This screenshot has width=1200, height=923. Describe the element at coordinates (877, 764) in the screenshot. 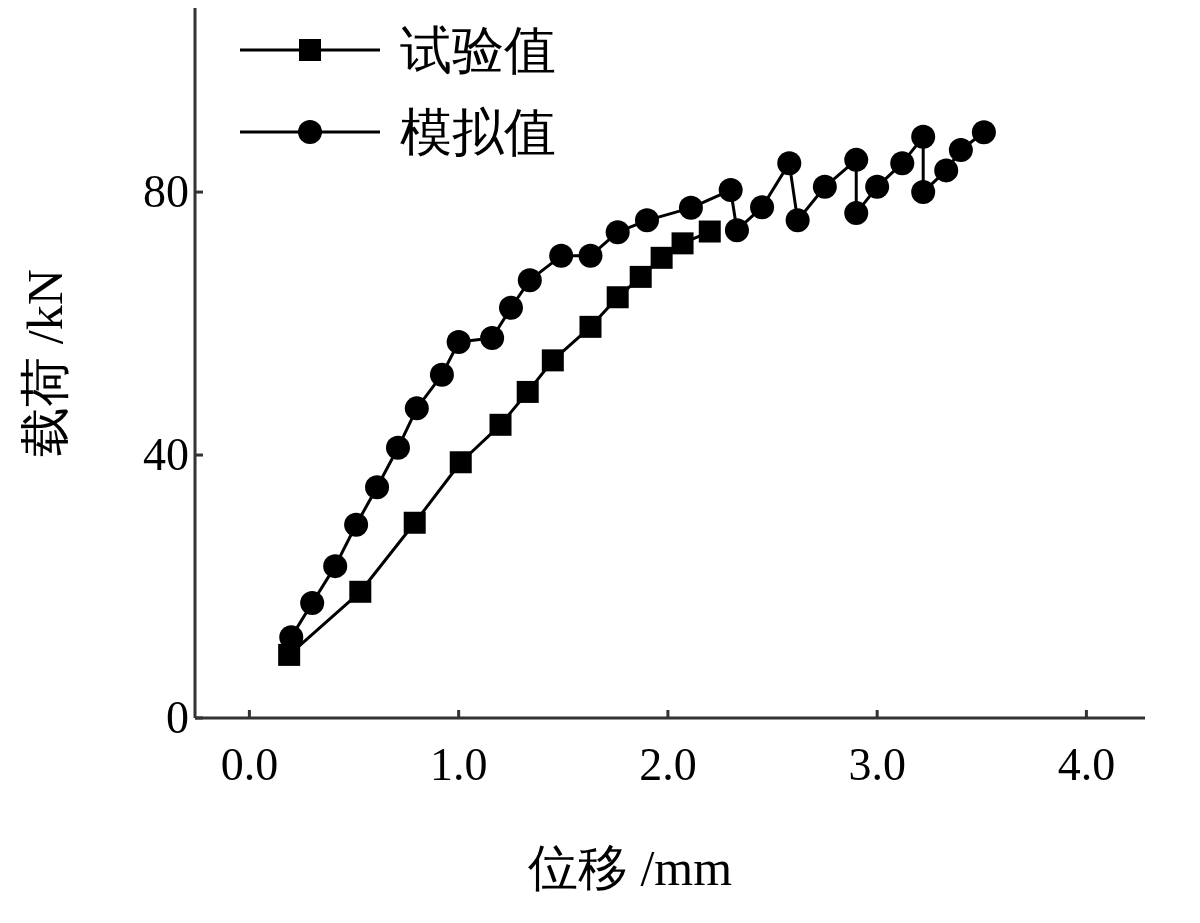

I see `x-tick-label: 3.0` at that location.